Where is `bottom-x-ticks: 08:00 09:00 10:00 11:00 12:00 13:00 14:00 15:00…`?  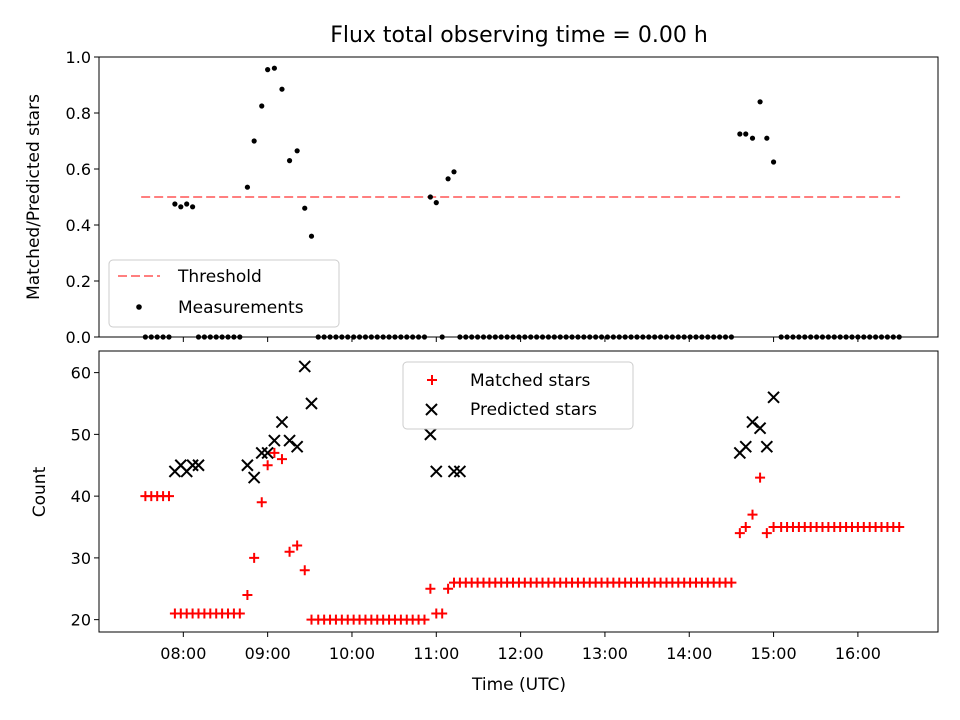
bottom-x-ticks: 08:00 09:00 10:00 11:00 12:00 13:00 14:00 15:00… is located at coordinates (520, 647).